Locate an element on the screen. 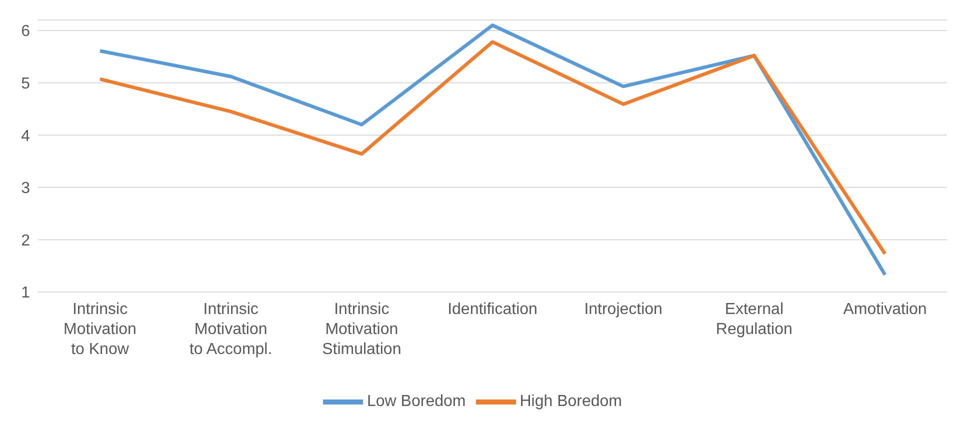 This screenshot has width=955, height=430. y-tick-label: 6 is located at coordinates (25, 31).